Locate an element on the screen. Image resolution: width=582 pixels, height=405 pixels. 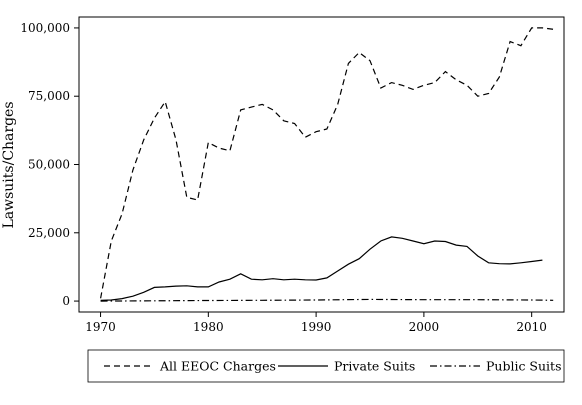
y-tick-label: 50,000 is located at coordinates (49, 165).